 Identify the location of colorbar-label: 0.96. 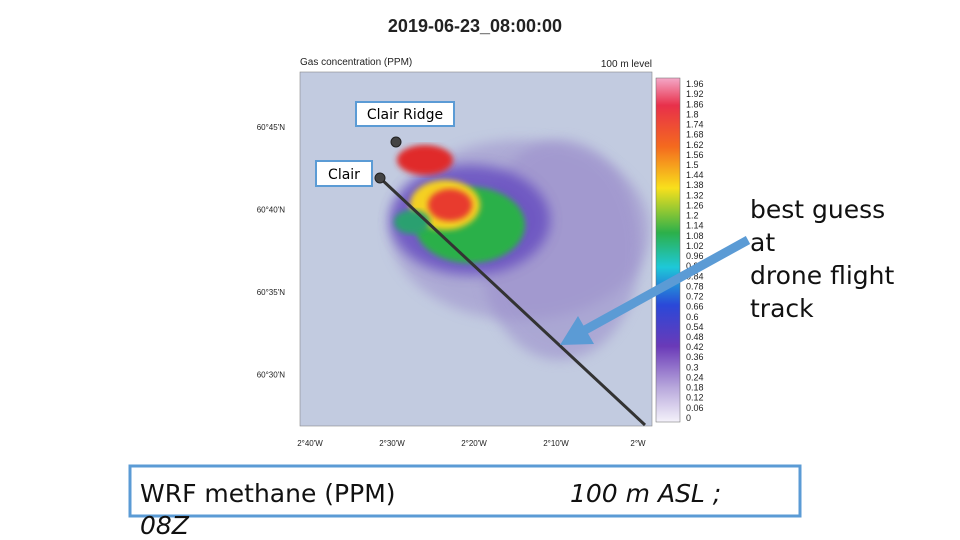
(695, 256).